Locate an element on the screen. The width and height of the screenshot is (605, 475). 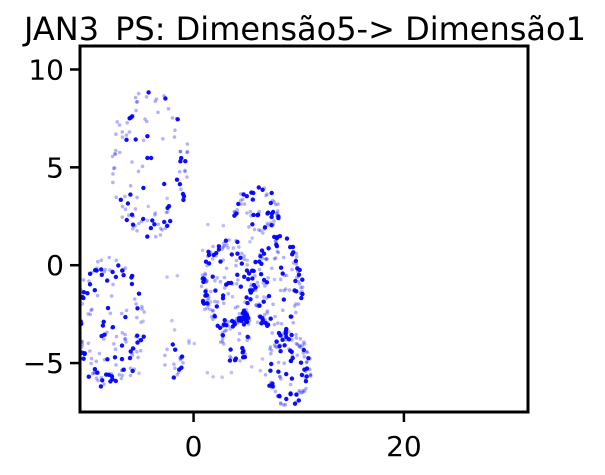
y-tick-label: 5 is located at coordinates (55, 167).